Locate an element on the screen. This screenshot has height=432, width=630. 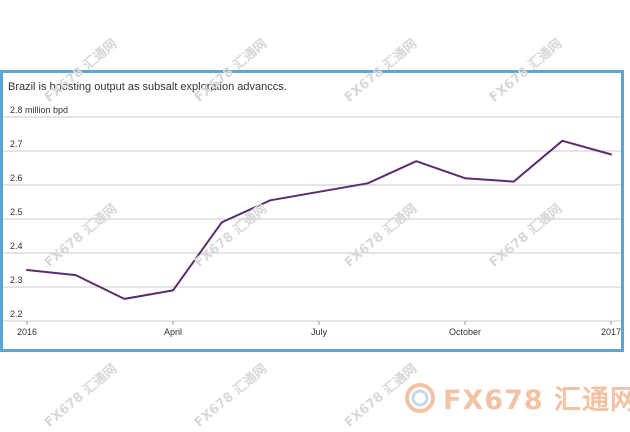
x-tick-label: April is located at coordinates (173, 332).